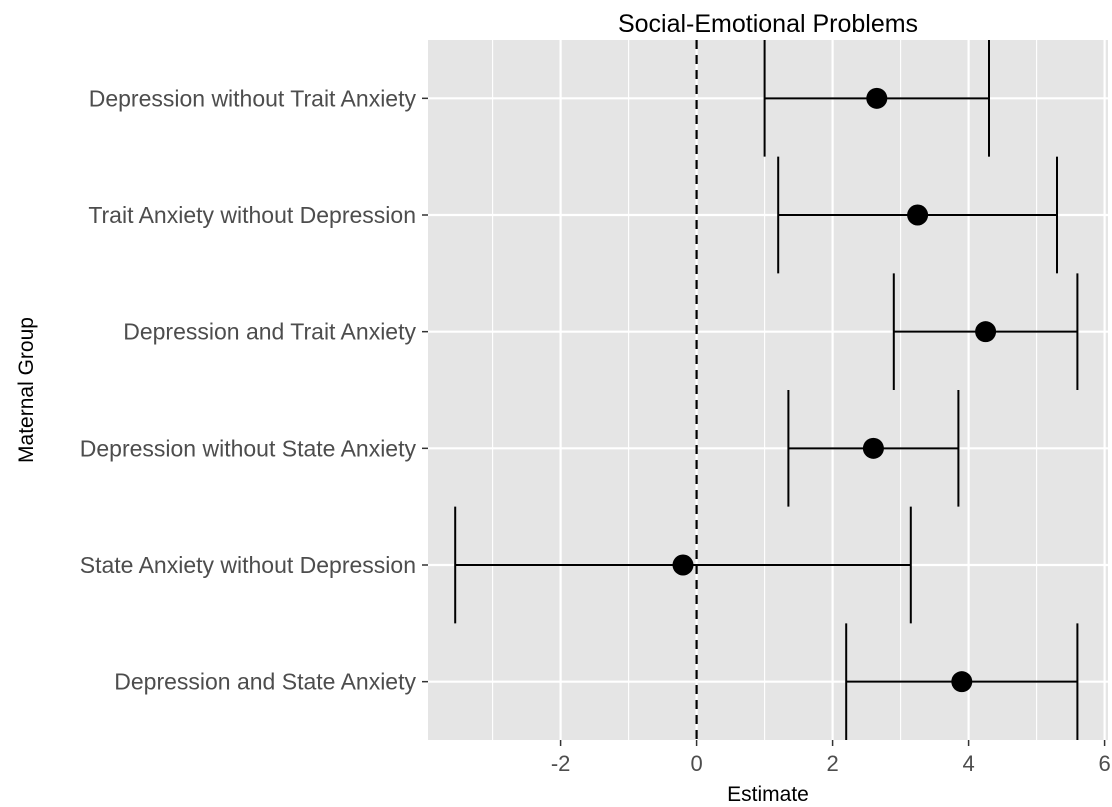  What do you see at coordinates (968, 763) in the screenshot?
I see `x-tick-label: 4` at bounding box center [968, 763].